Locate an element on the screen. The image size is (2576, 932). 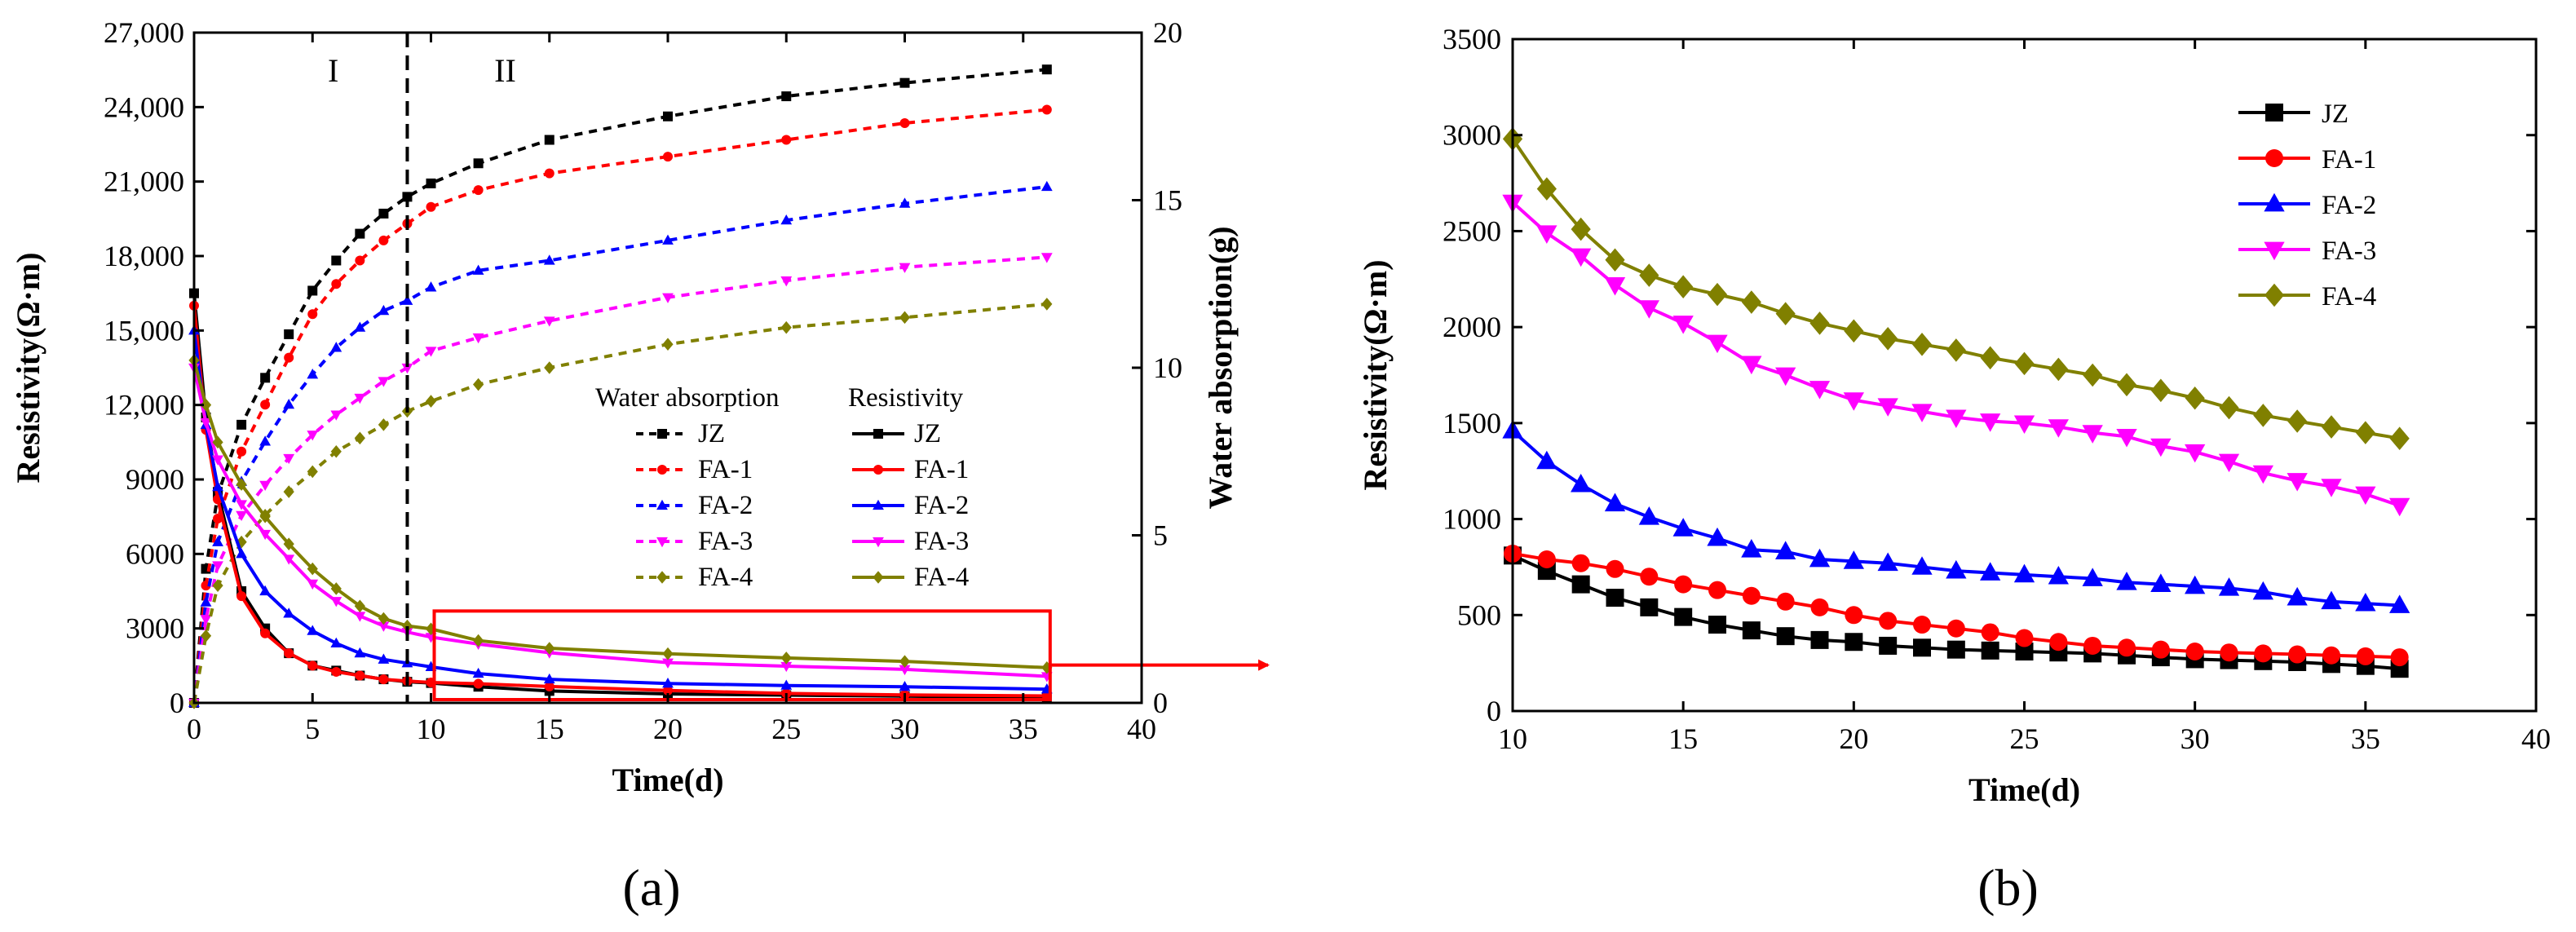
panel-b-y-tick-label: 2000 is located at coordinates (1472, 327).